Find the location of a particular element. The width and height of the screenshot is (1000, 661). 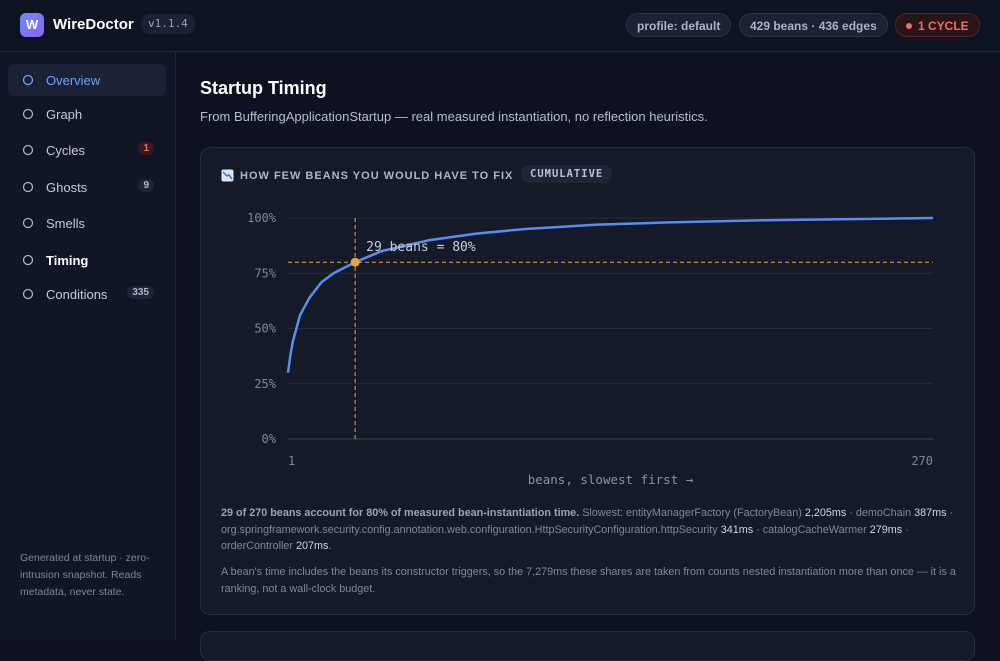

next-card is located at coordinates (587, 646).